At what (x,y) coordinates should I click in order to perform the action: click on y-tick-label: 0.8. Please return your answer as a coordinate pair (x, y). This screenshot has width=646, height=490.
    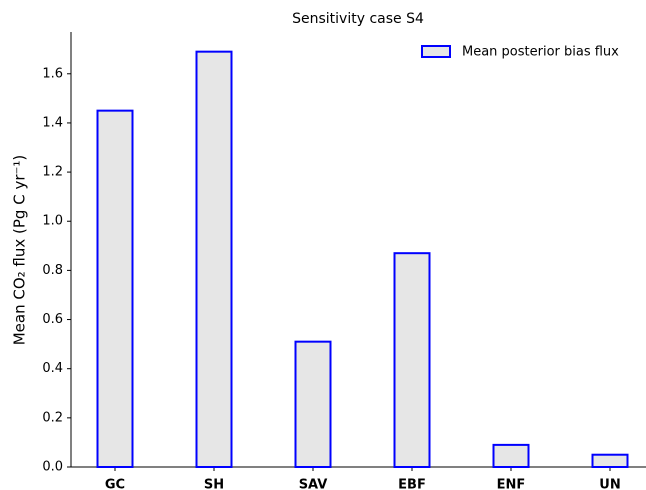
    Looking at the image, I should click on (52, 270).